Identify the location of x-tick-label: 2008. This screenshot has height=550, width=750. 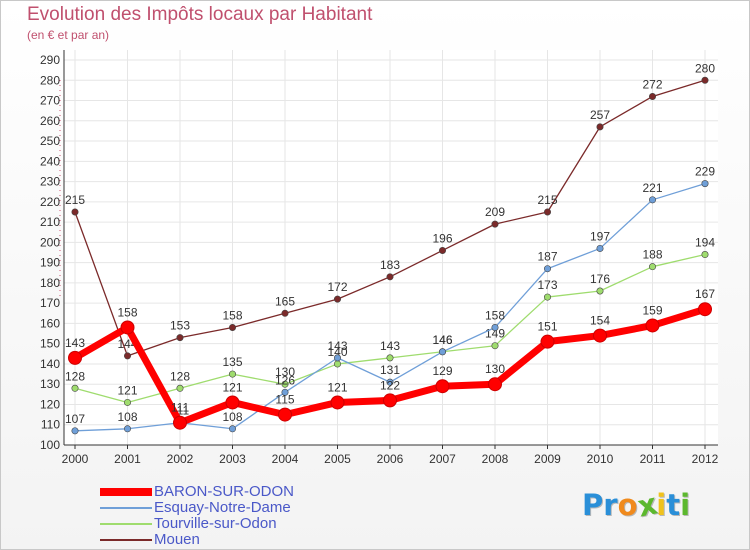
(495, 459).